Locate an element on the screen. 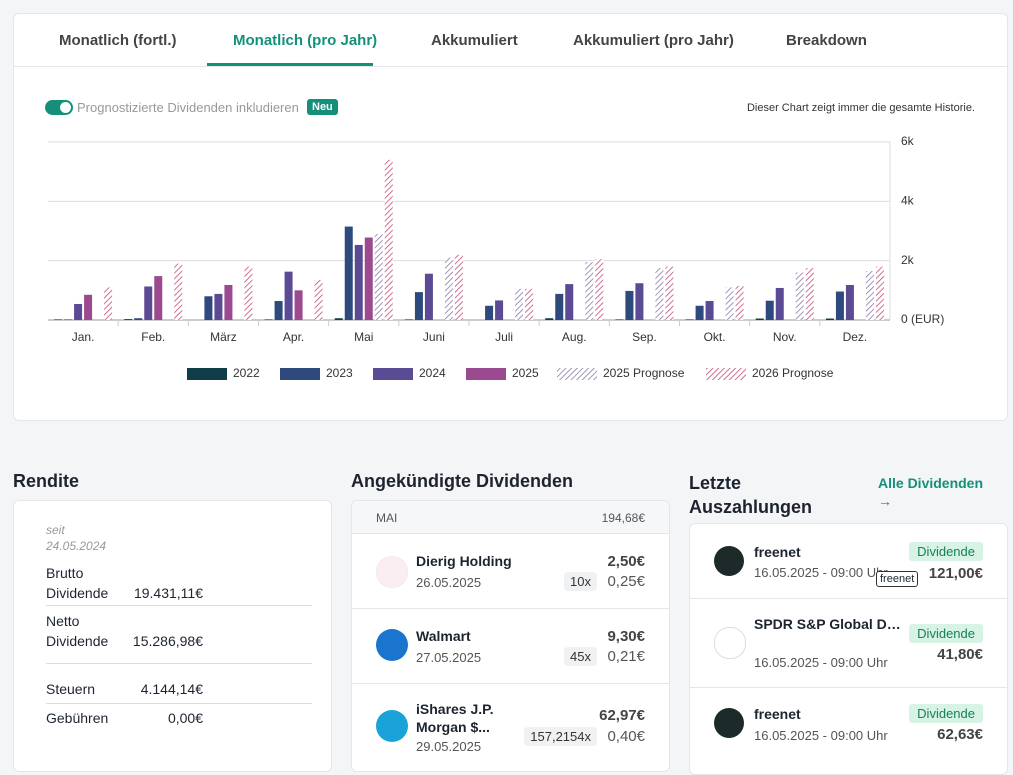 Image resolution: width=1013 pixels, height=775 pixels. all-link: Alle Dividenden → is located at coordinates (931, 492).